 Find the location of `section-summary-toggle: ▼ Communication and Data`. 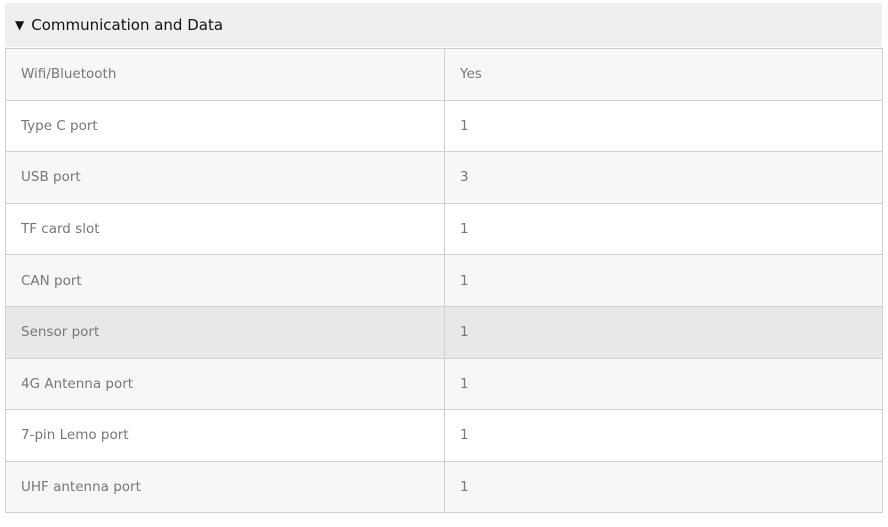

section-summary-toggle: ▼ Communication and Data is located at coordinates (443, 25).